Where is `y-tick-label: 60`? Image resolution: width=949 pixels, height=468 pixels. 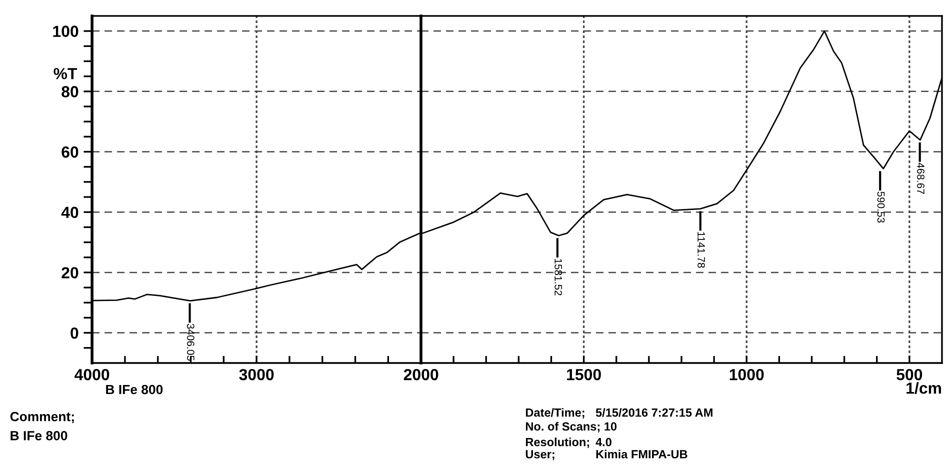 y-tick-label: 60 is located at coordinates (70, 152).